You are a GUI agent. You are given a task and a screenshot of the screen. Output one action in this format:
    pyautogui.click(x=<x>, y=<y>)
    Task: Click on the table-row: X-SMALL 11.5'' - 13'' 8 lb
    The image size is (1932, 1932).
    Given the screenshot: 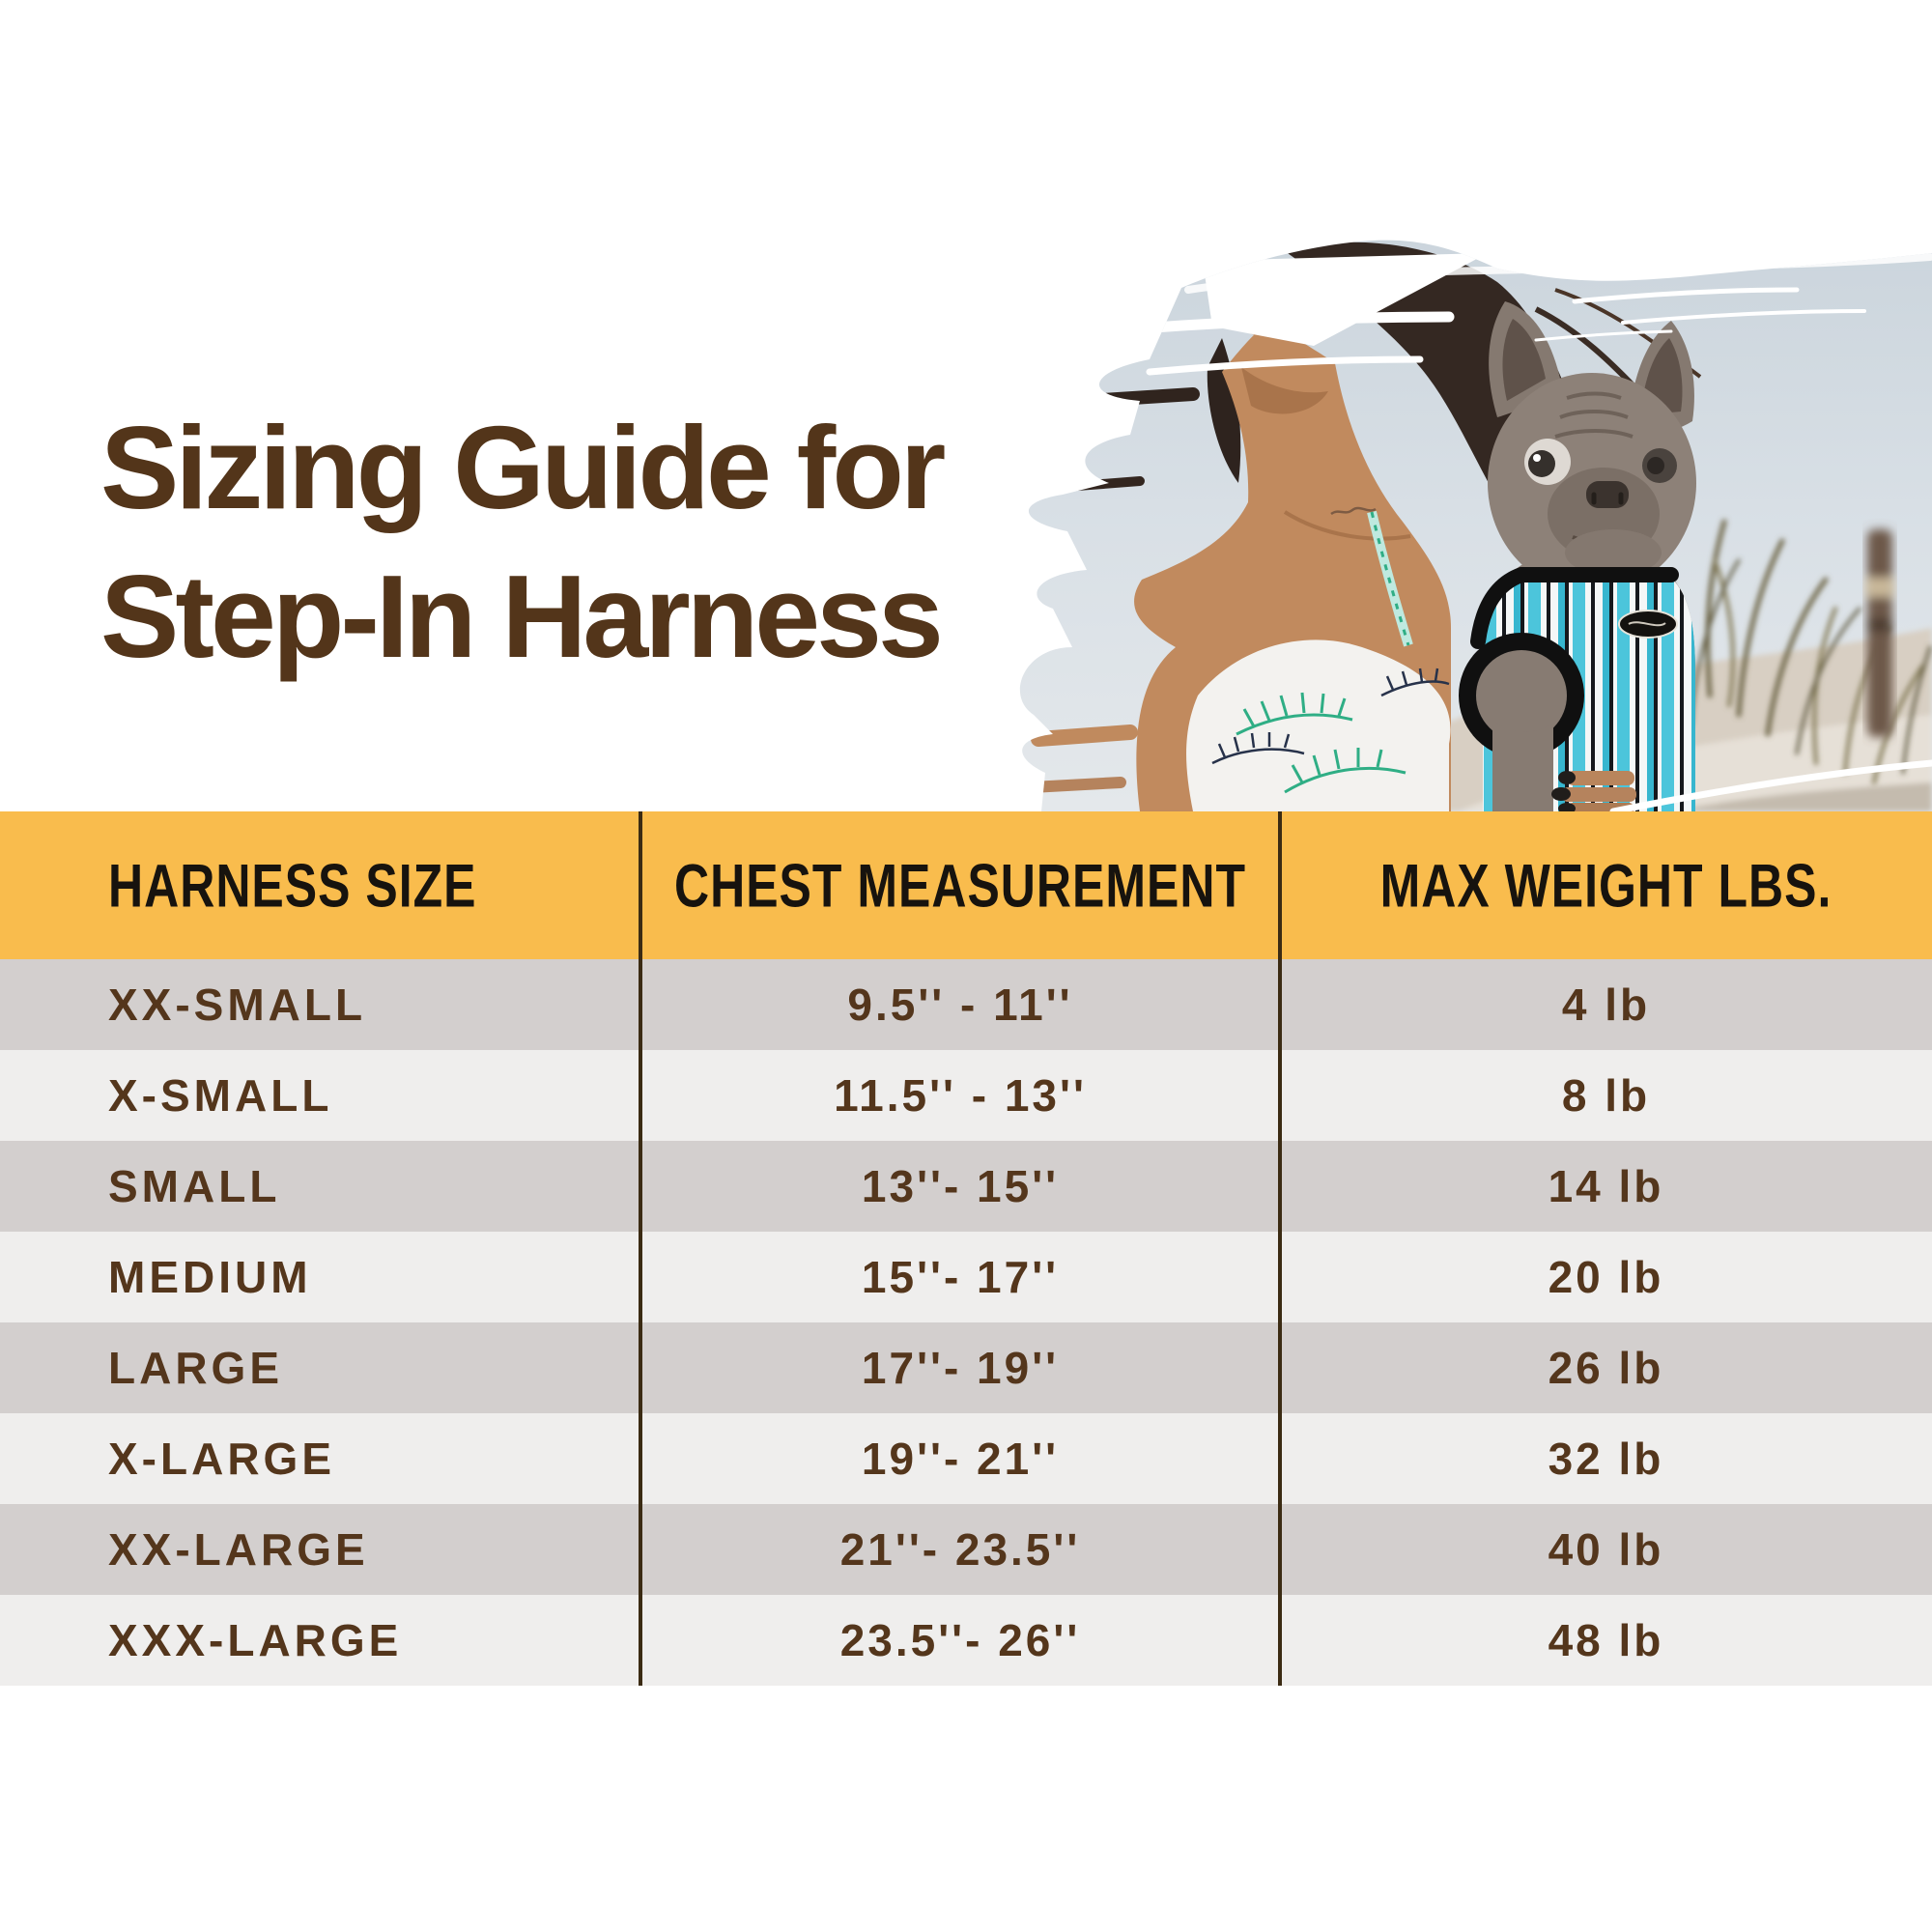 What is the action you would take?
    pyautogui.click(x=966, y=1095)
    